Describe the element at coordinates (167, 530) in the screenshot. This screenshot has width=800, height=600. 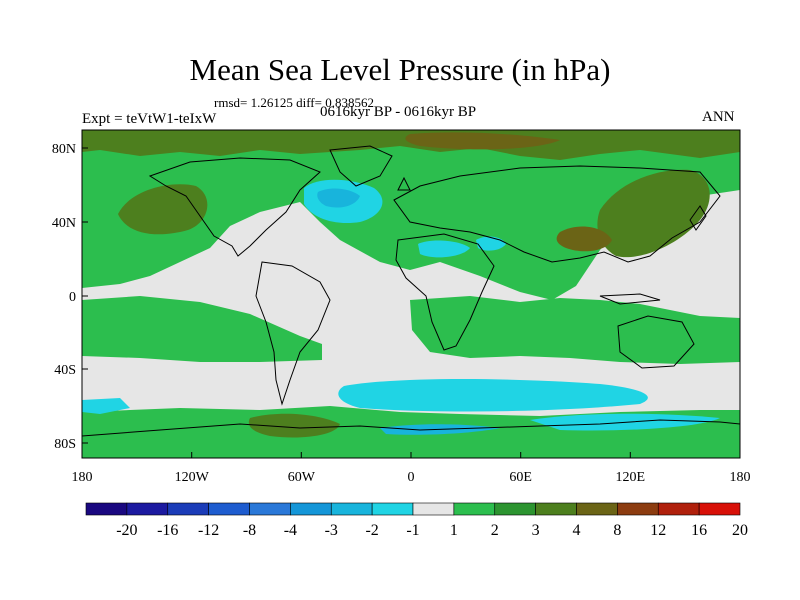
I see `colorbar-label: -16` at that location.